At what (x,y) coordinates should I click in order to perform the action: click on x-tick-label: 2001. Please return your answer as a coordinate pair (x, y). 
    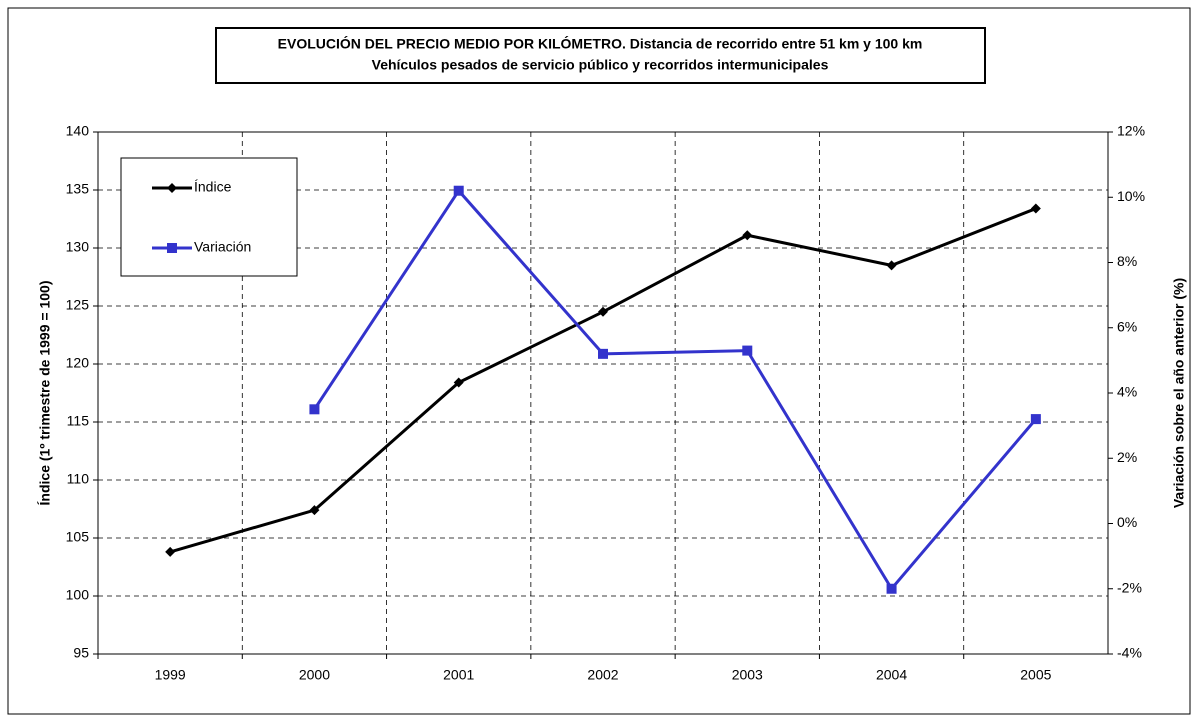
    Looking at the image, I should click on (458, 675).